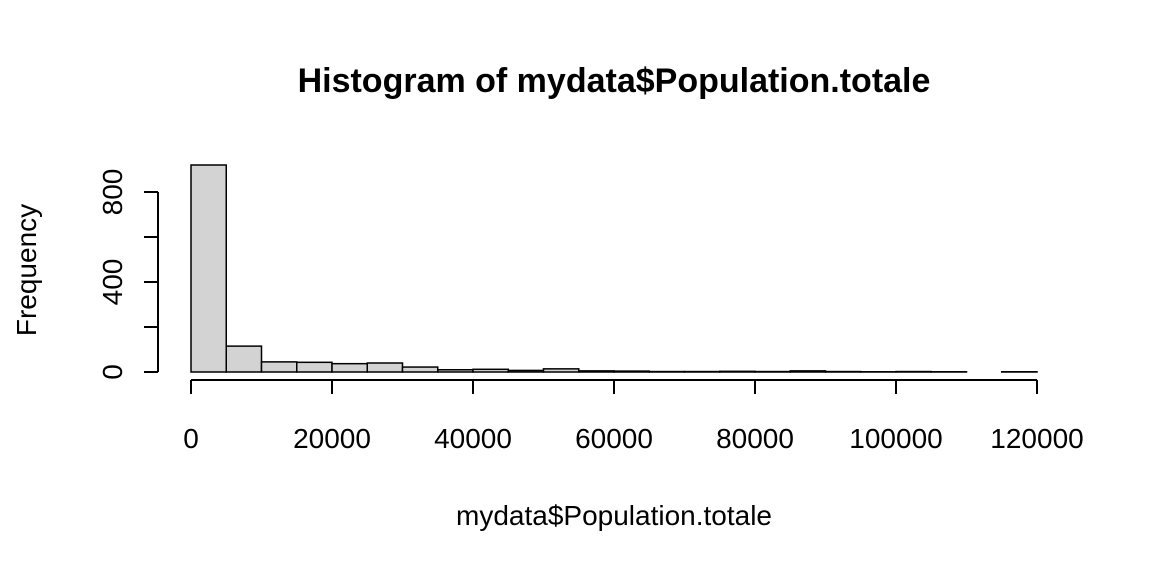  Describe the element at coordinates (614, 81) in the screenshot. I see `chart-title: Histogram of mydata$Population.totale` at that location.